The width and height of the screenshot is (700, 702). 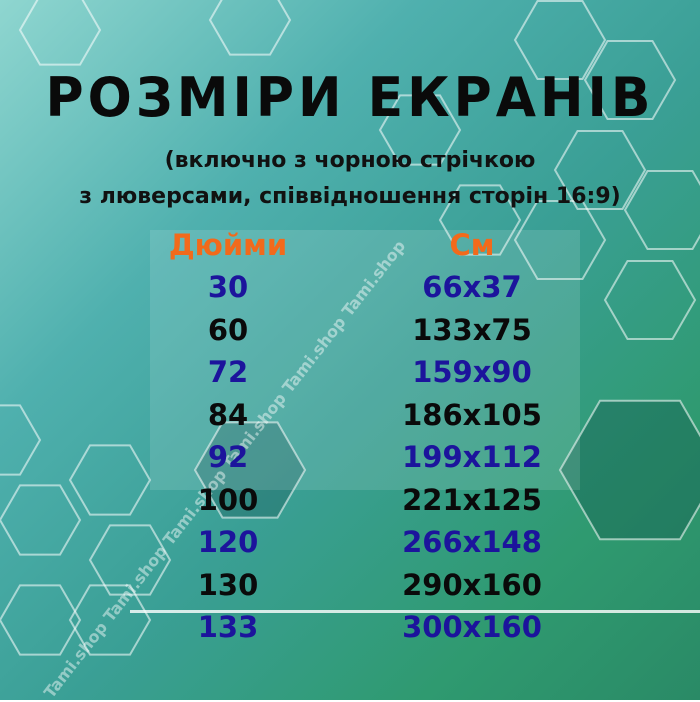 I want to click on cell-inches: 130, so click(x=228, y=584).